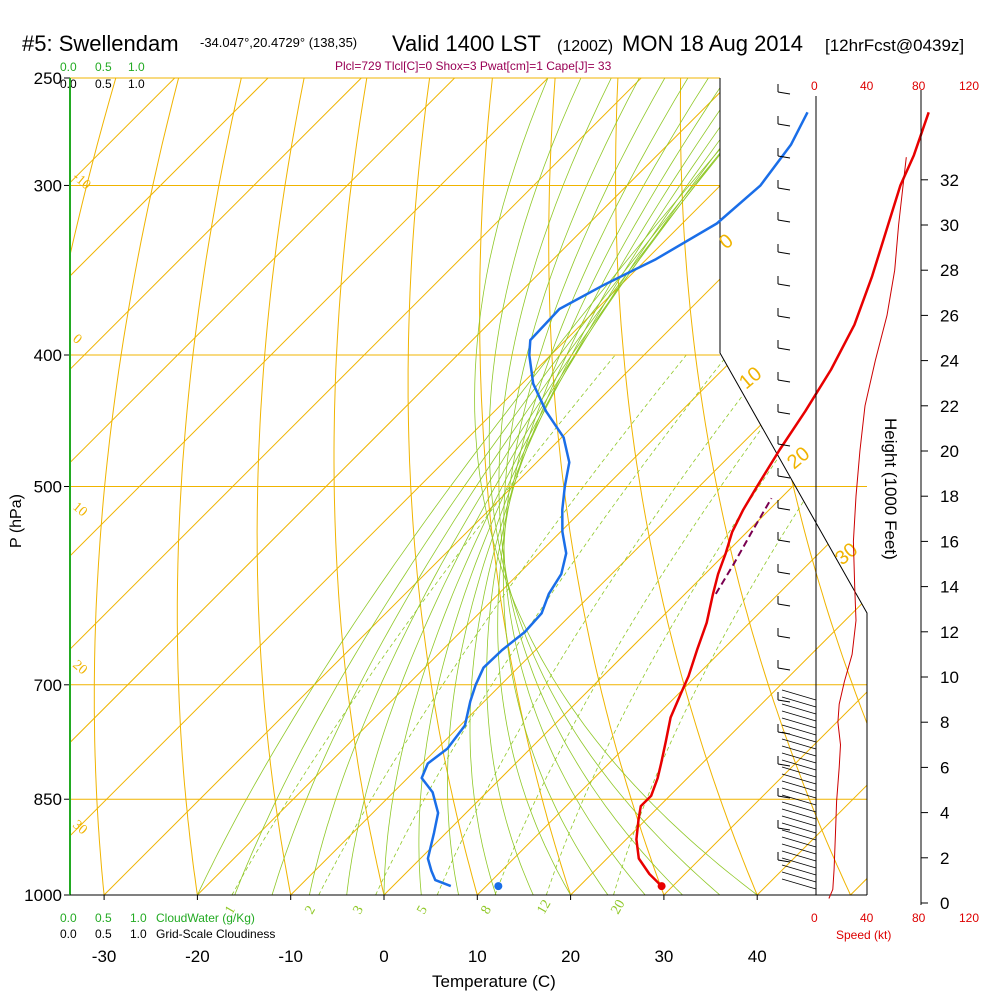 This screenshot has width=1000, height=1000. Describe the element at coordinates (215, 934) in the screenshot. I see `cloudiness-label: Grid-Scale Cloudiness` at that location.